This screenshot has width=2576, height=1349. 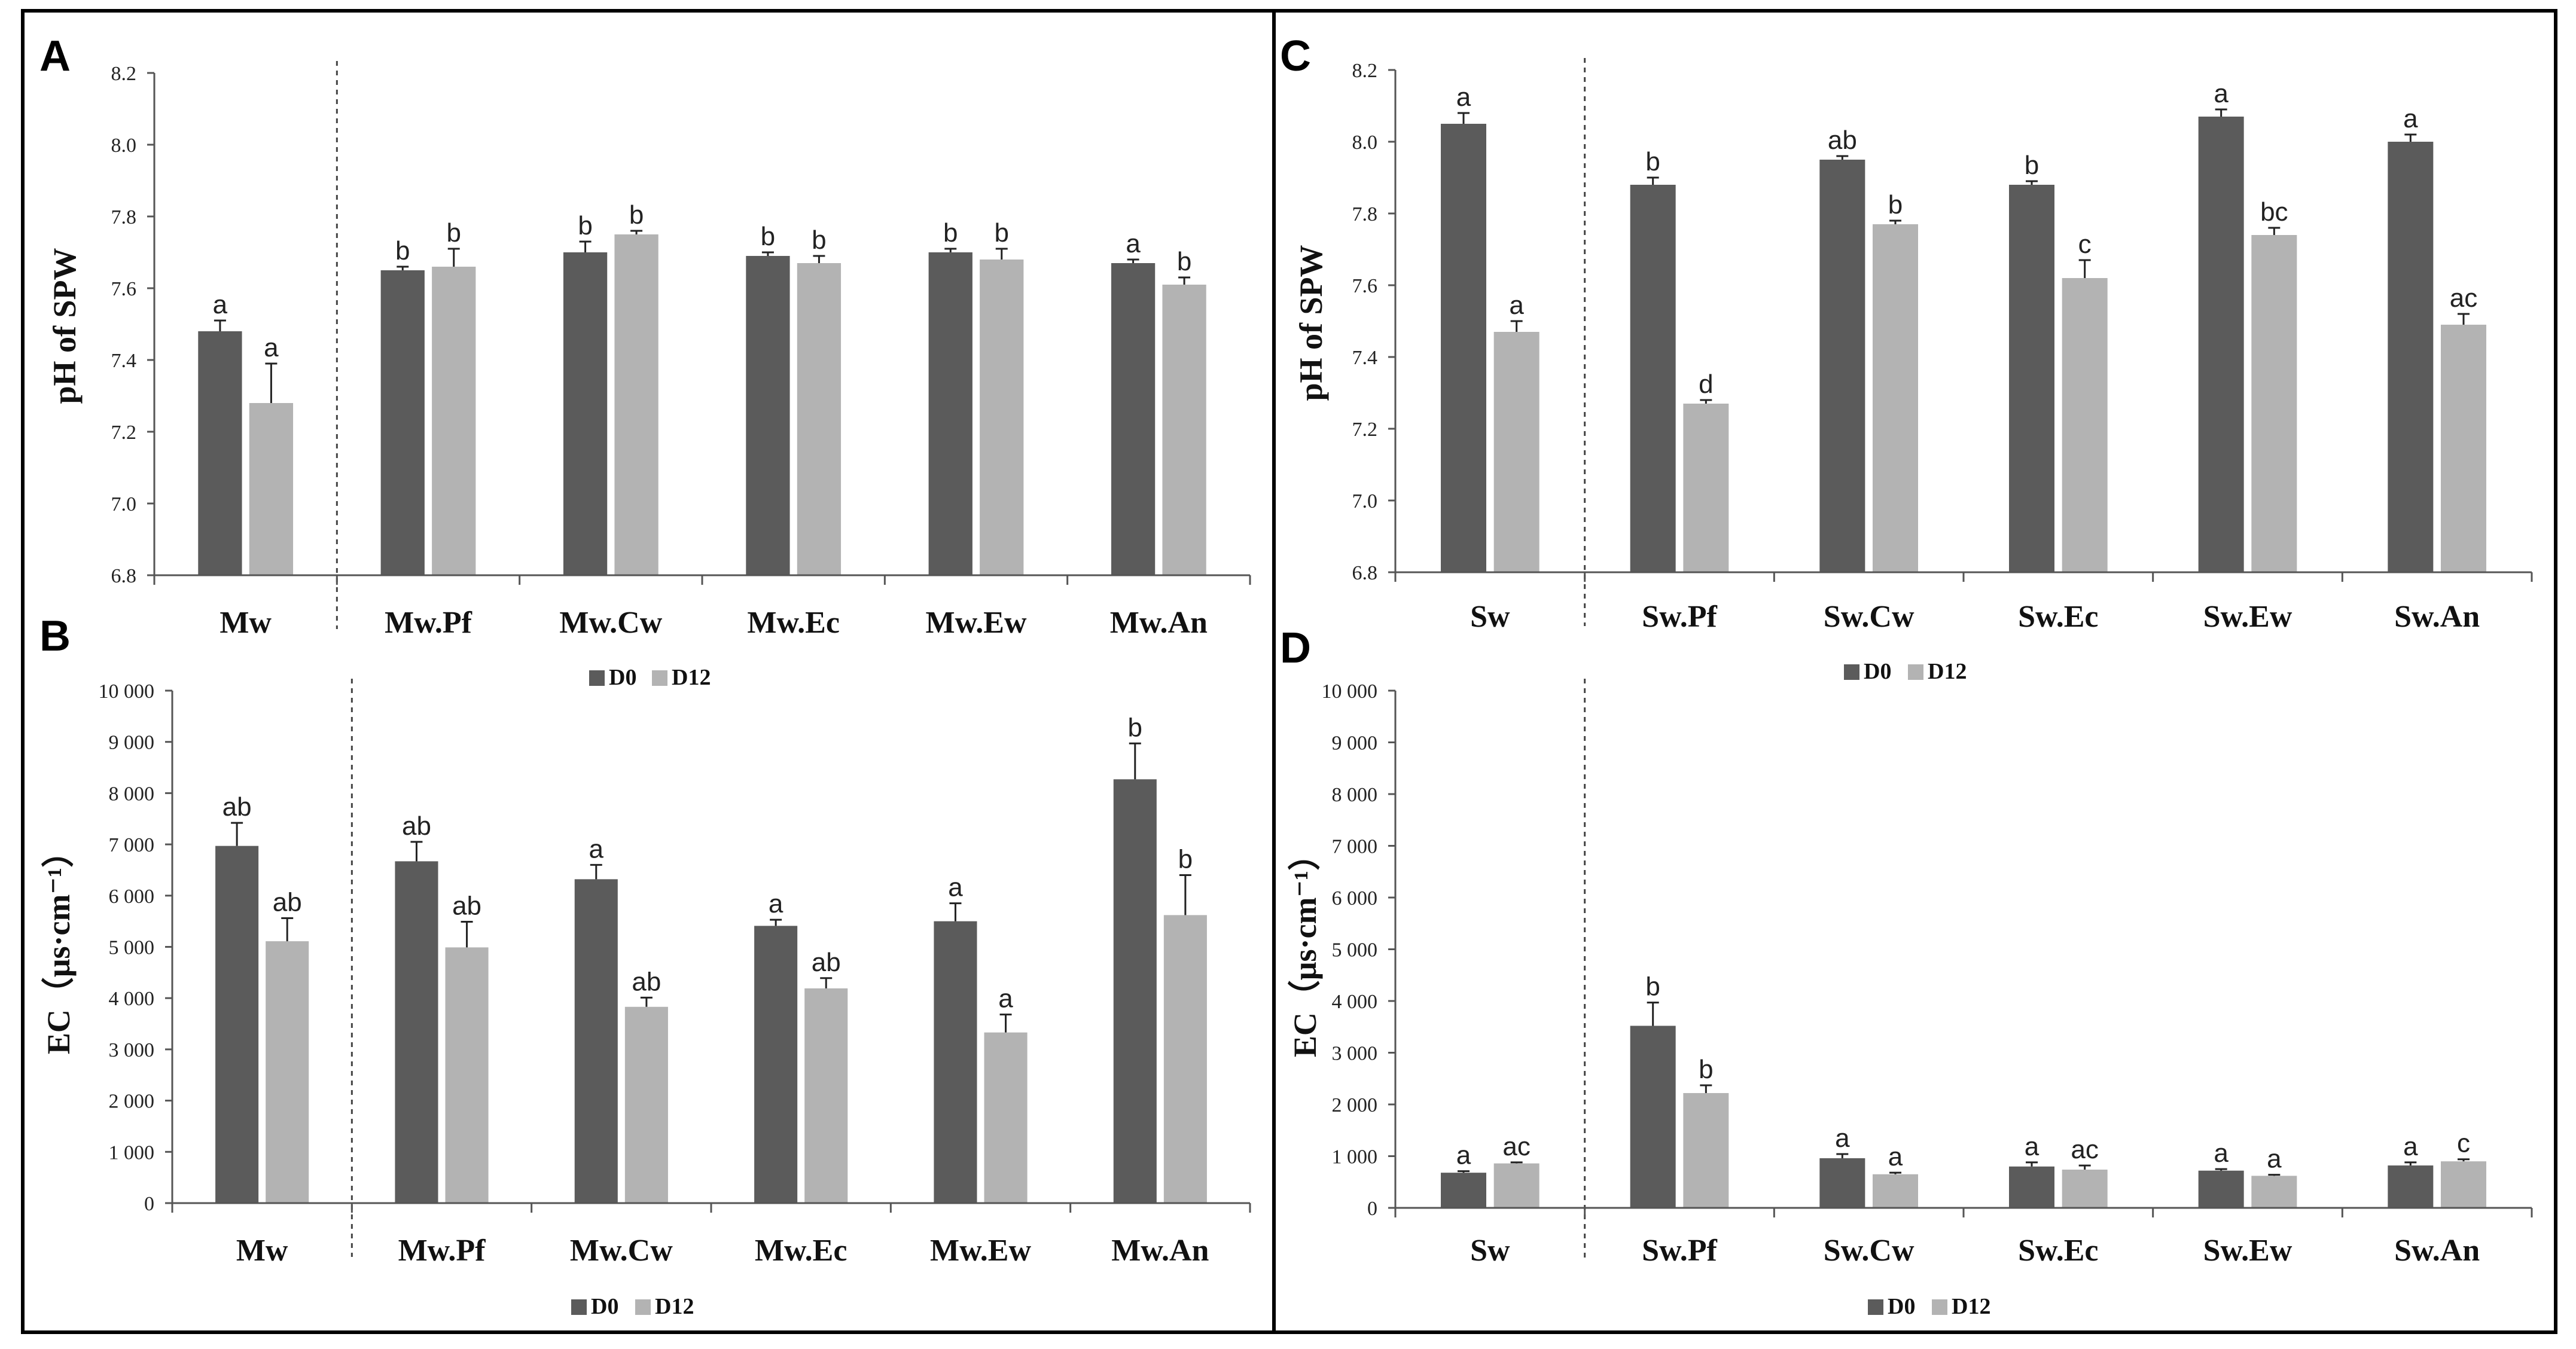 What do you see at coordinates (1355, 898) in the screenshot?
I see `y-tick-label: 6 000` at bounding box center [1355, 898].